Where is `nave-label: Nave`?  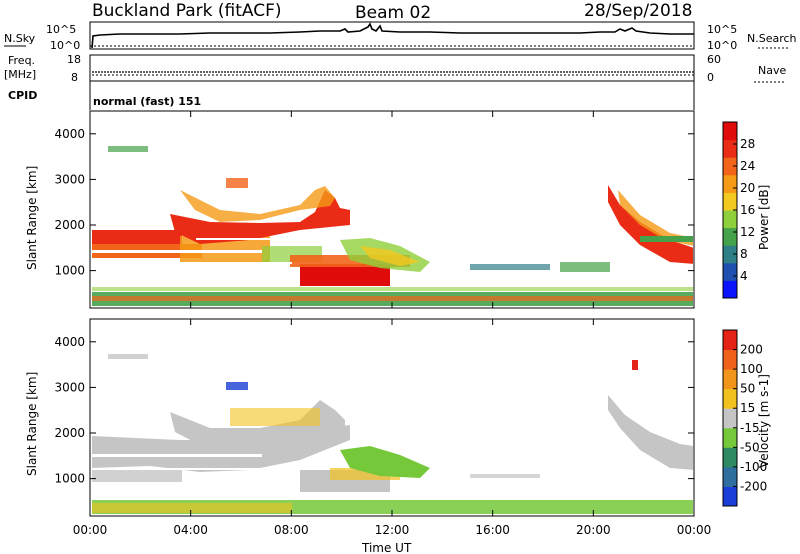 nave-label: Nave is located at coordinates (772, 70).